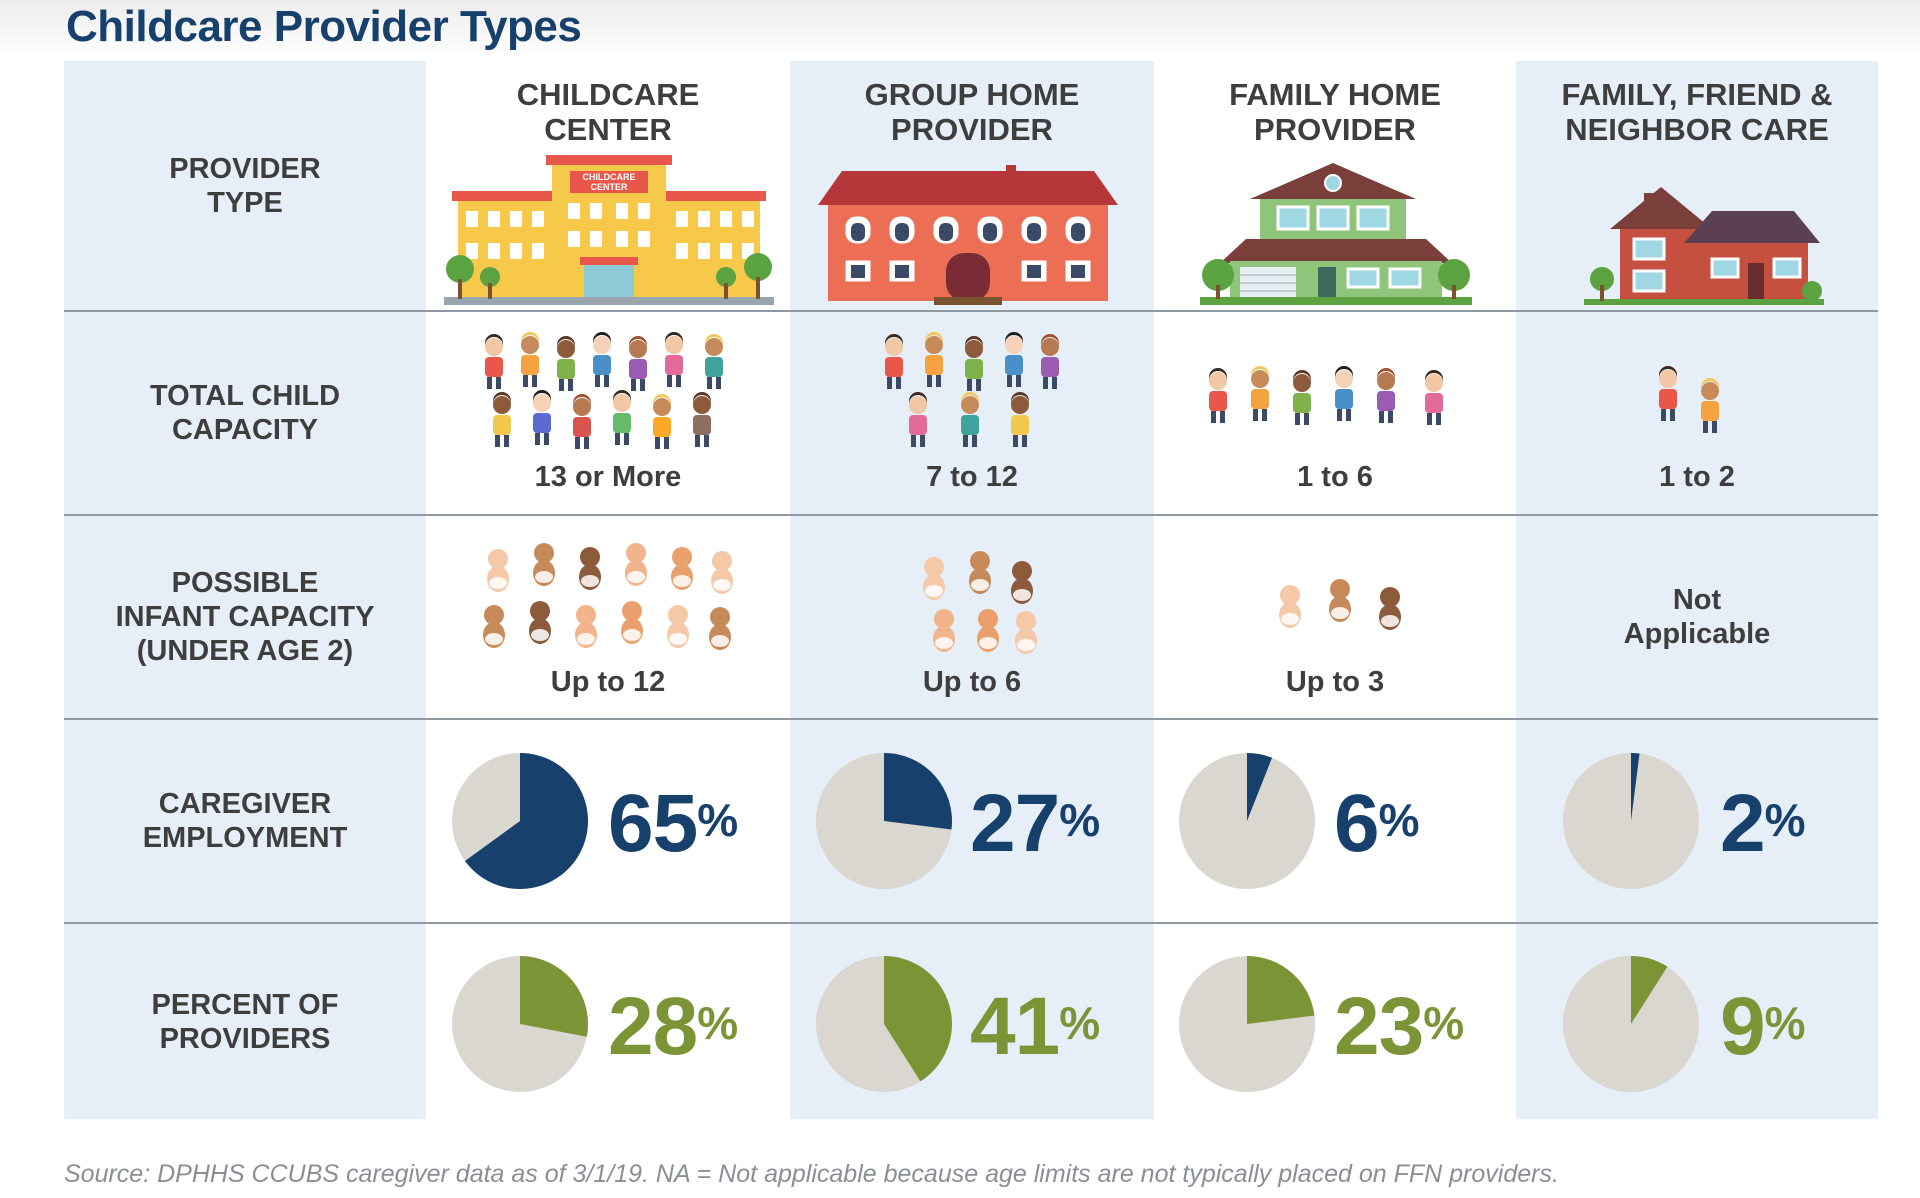  What do you see at coordinates (1697, 617) in the screenshot?
I see `infant-value-ffn: Not Applicable` at bounding box center [1697, 617].